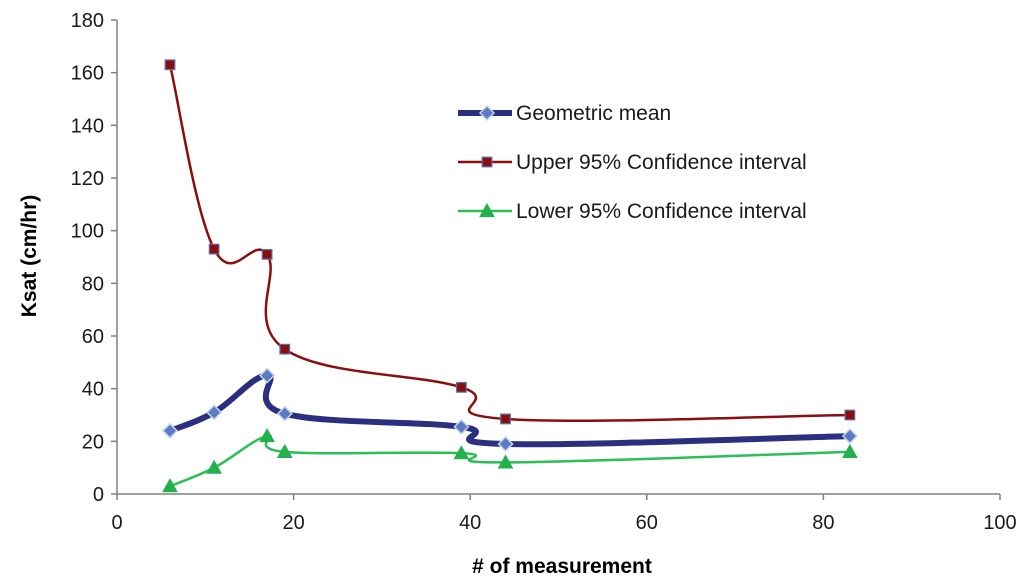 The height and width of the screenshot is (579, 1029). I want to click on y-tick-label: 80, so click(93, 284).